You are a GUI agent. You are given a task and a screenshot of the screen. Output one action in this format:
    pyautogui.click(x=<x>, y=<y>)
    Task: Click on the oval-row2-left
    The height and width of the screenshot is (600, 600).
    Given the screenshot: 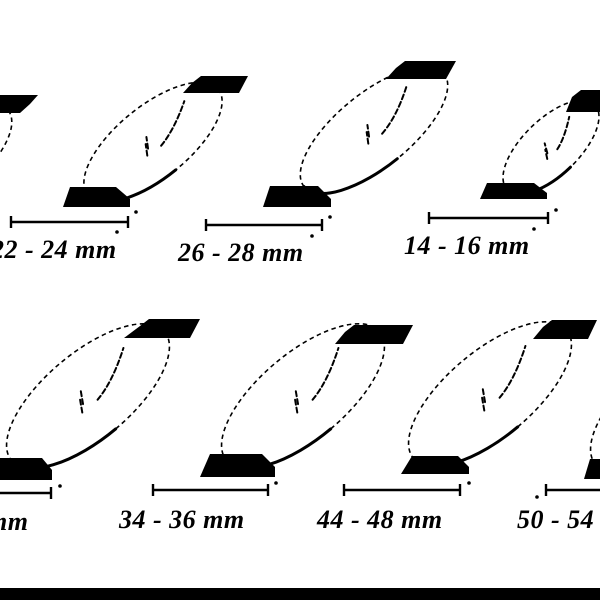 What is the action you would take?
    pyautogui.click(x=100, y=399)
    